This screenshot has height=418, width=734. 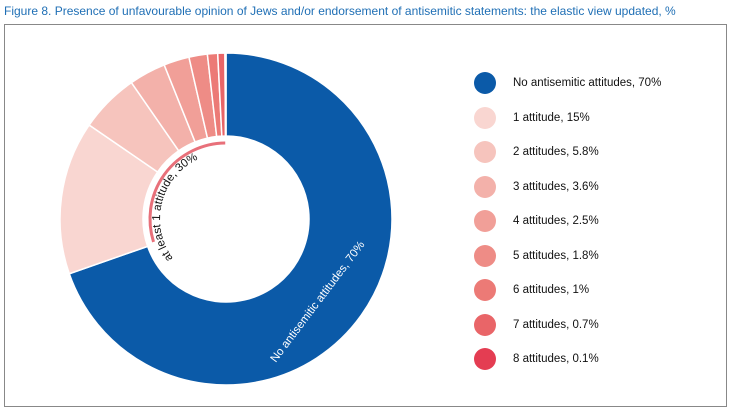 I want to click on legend-label: 4 attitudes, 2.5%, so click(x=556, y=221).